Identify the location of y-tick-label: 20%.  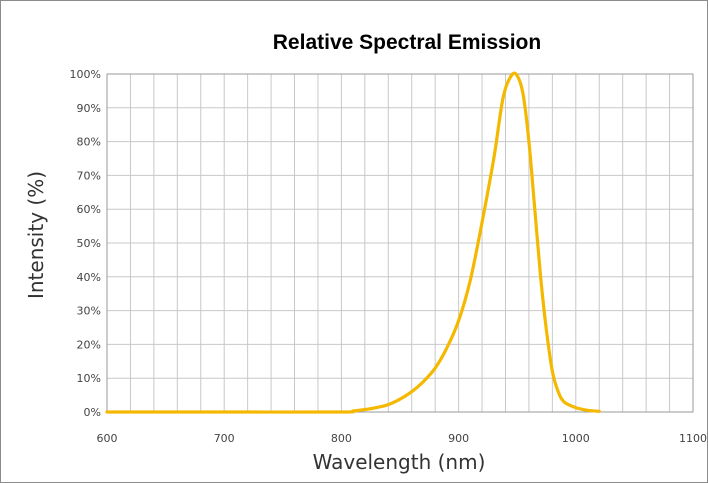
(89, 344).